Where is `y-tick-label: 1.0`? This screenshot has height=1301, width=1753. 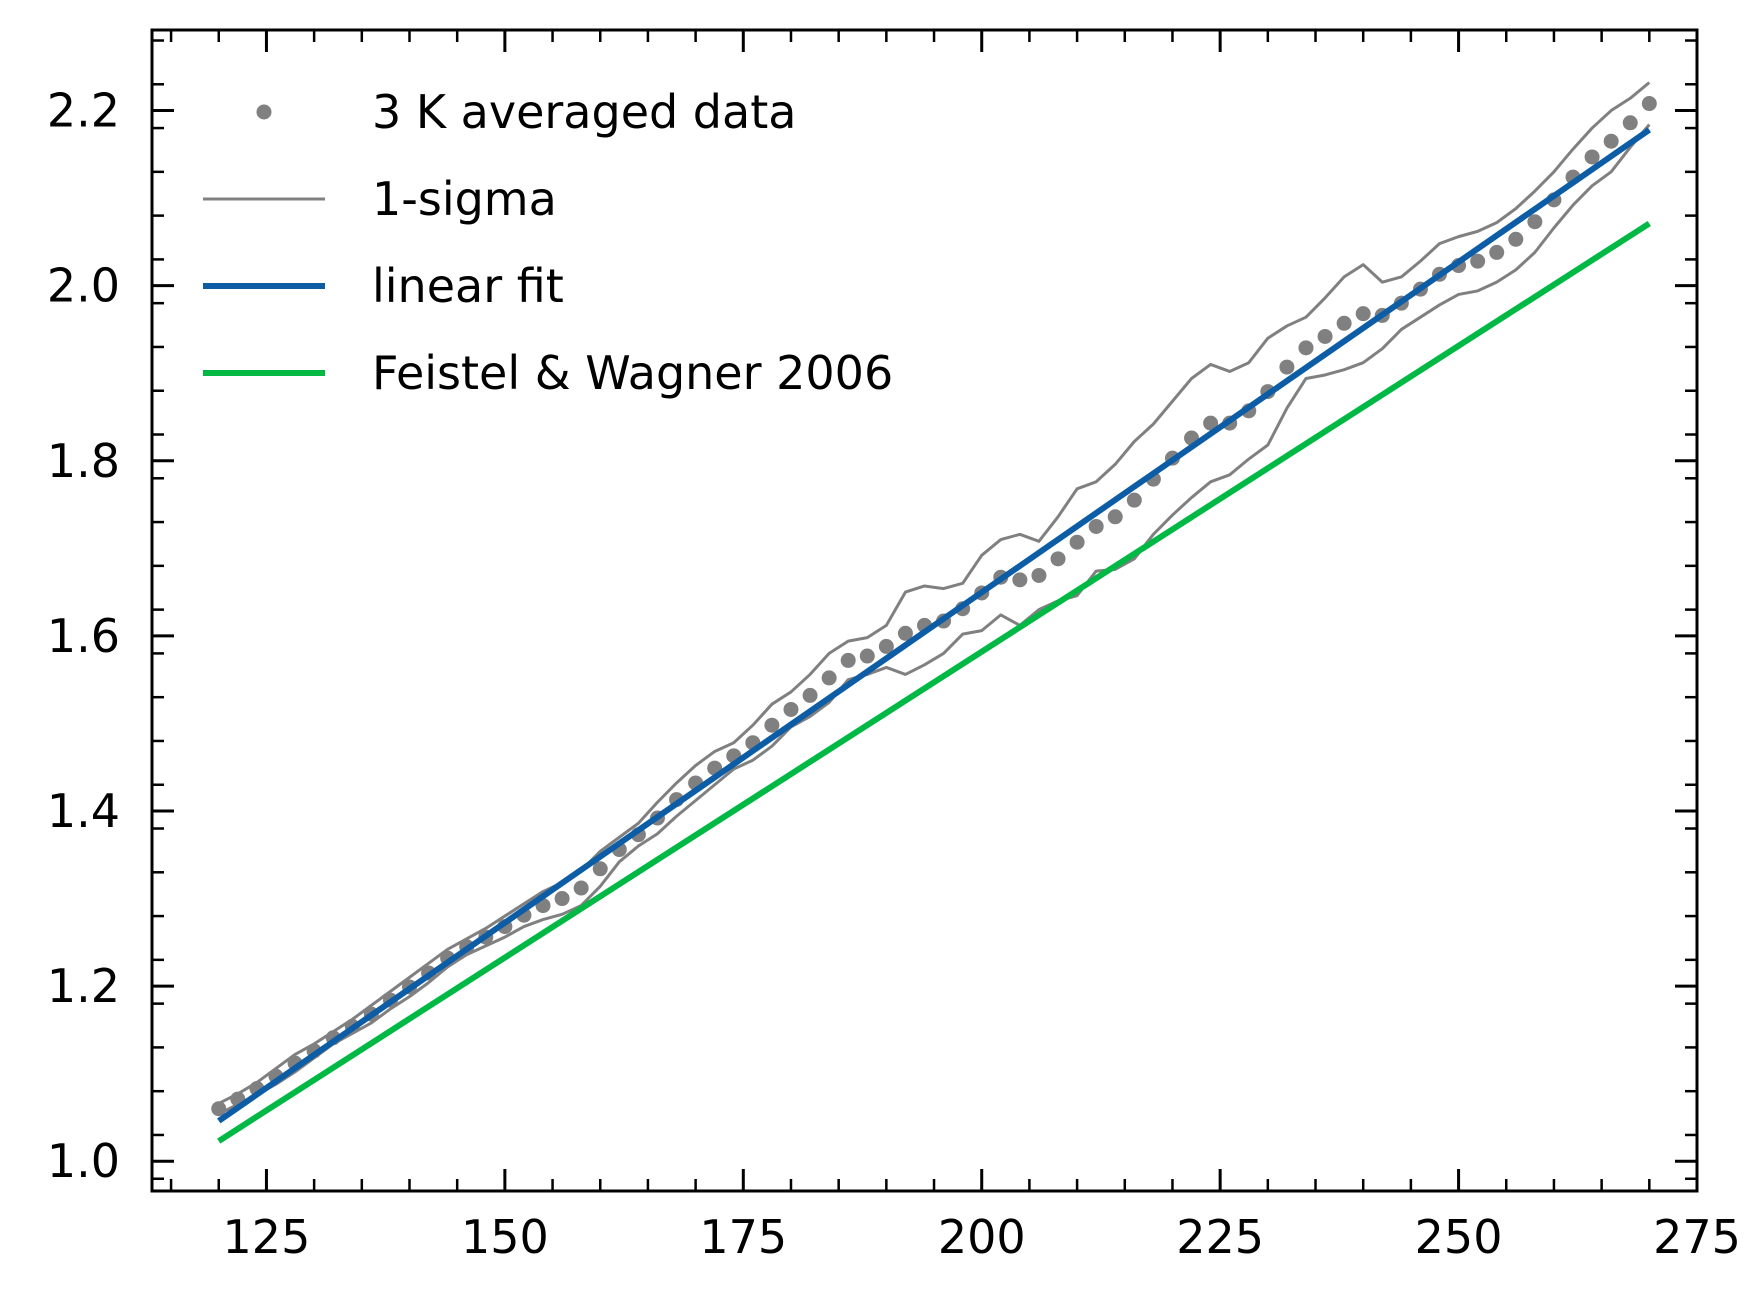 y-tick-label: 1.0 is located at coordinates (83, 1161).